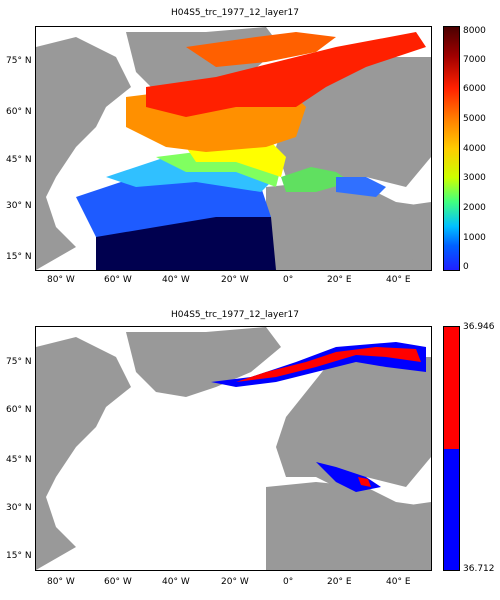 The height and width of the screenshot is (600, 500). What do you see at coordinates (235, 315) in the screenshot?
I see `map-title-2: H04S5_trc_1977_12_layer17` at bounding box center [235, 315].